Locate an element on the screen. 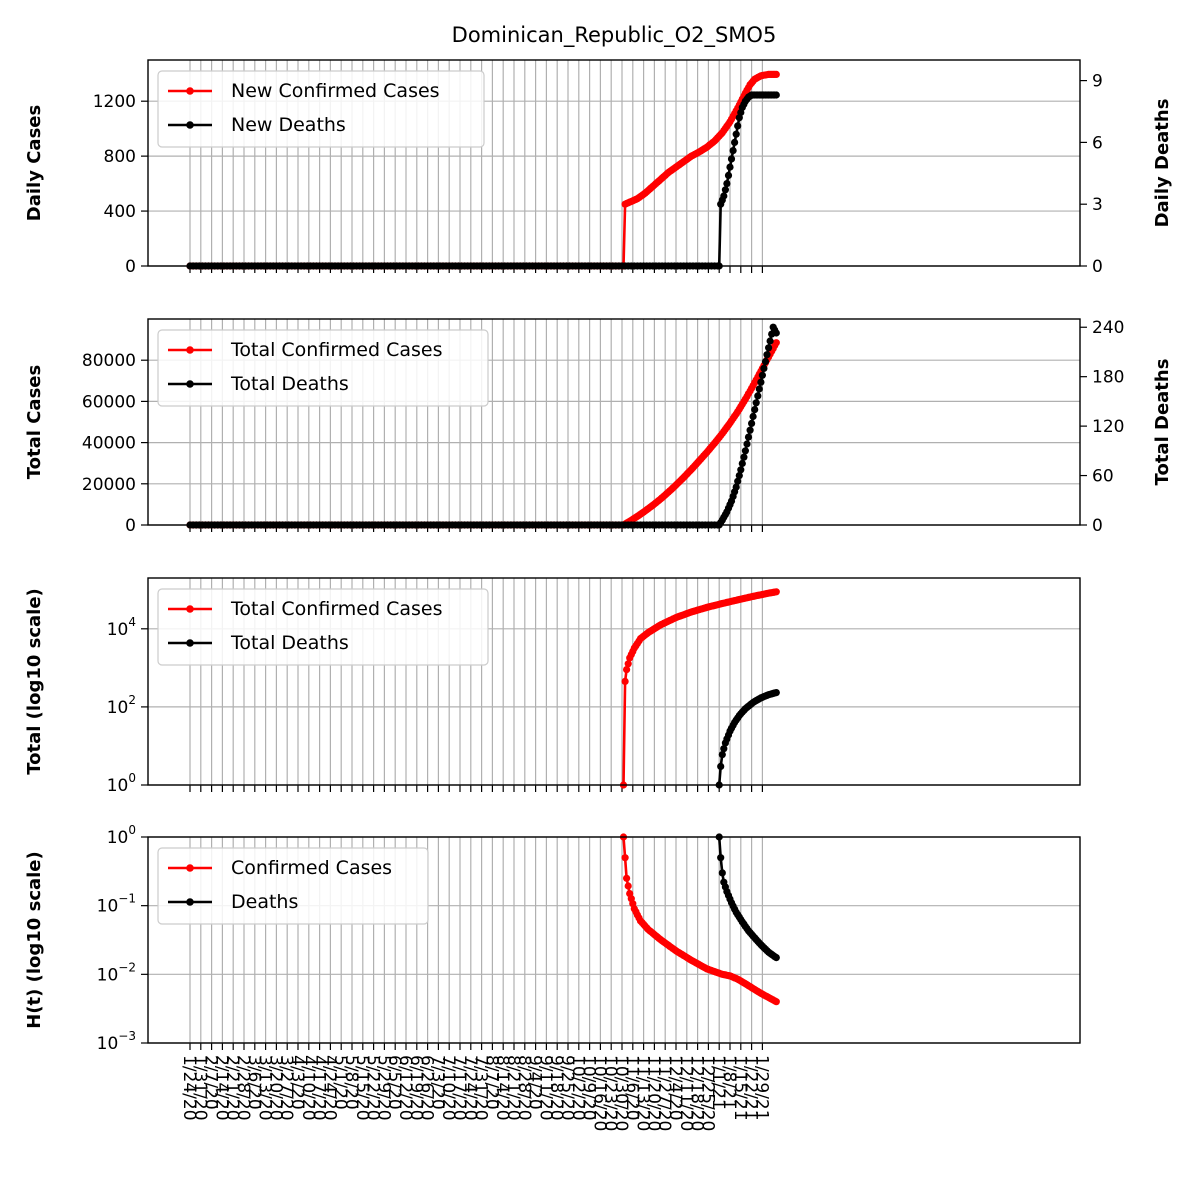 The height and width of the screenshot is (1200, 1200). y-axis-label: H(t) (log10 scale) is located at coordinates (34, 940).